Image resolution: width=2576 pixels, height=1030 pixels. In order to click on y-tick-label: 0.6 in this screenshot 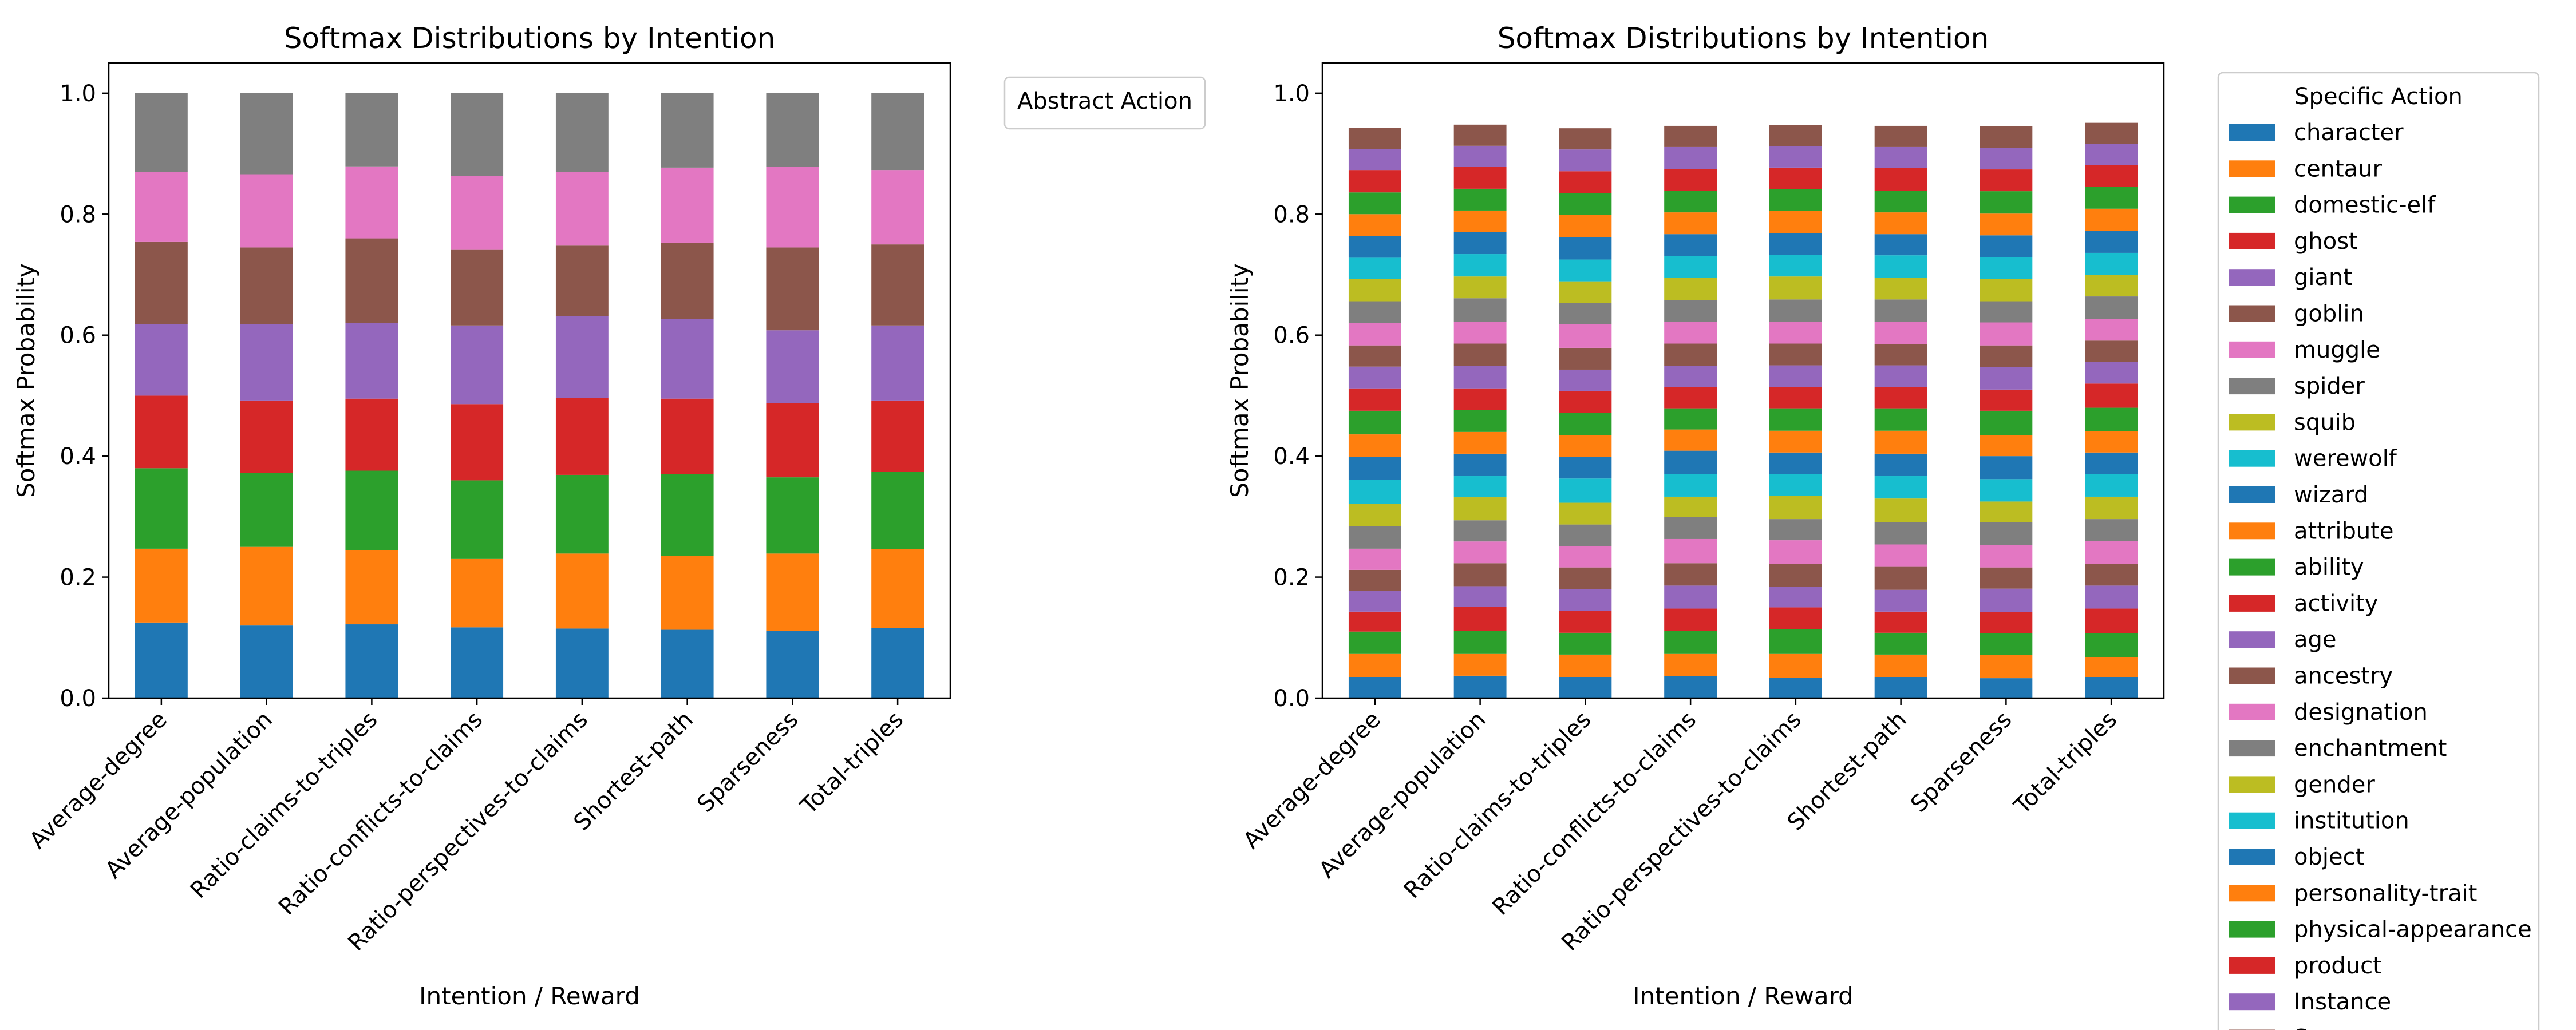, I will do `click(78, 336)`.